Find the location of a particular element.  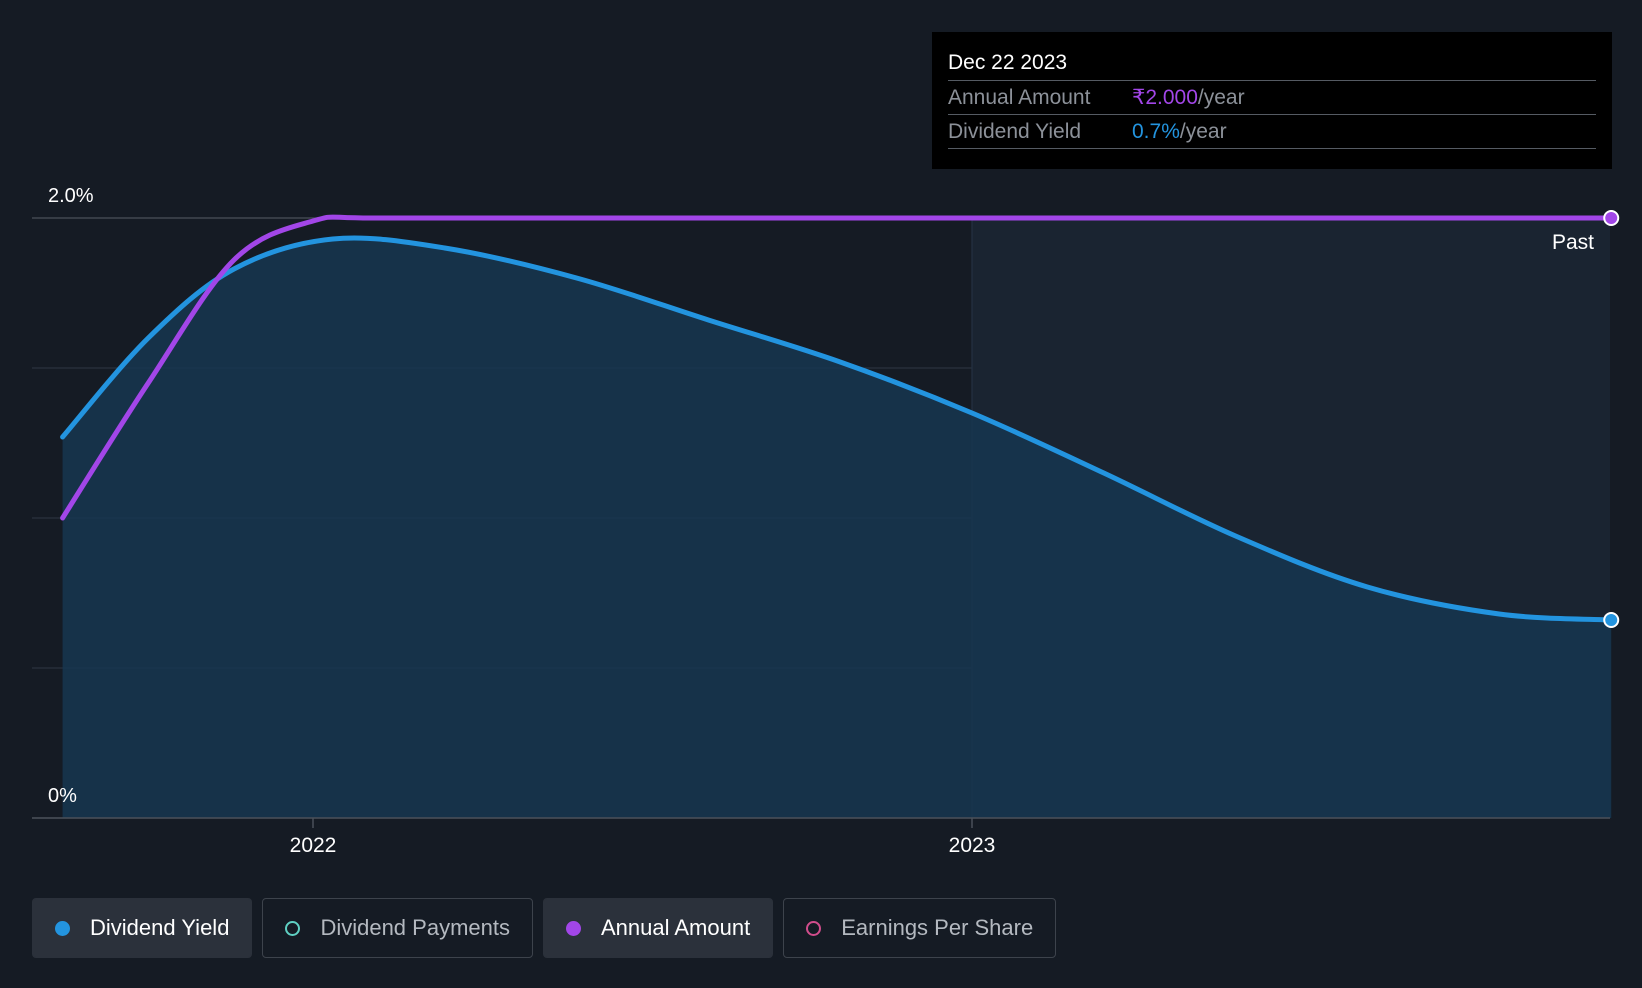

tooltip-annual-amount-label: Annual Amount is located at coordinates (1019, 97).